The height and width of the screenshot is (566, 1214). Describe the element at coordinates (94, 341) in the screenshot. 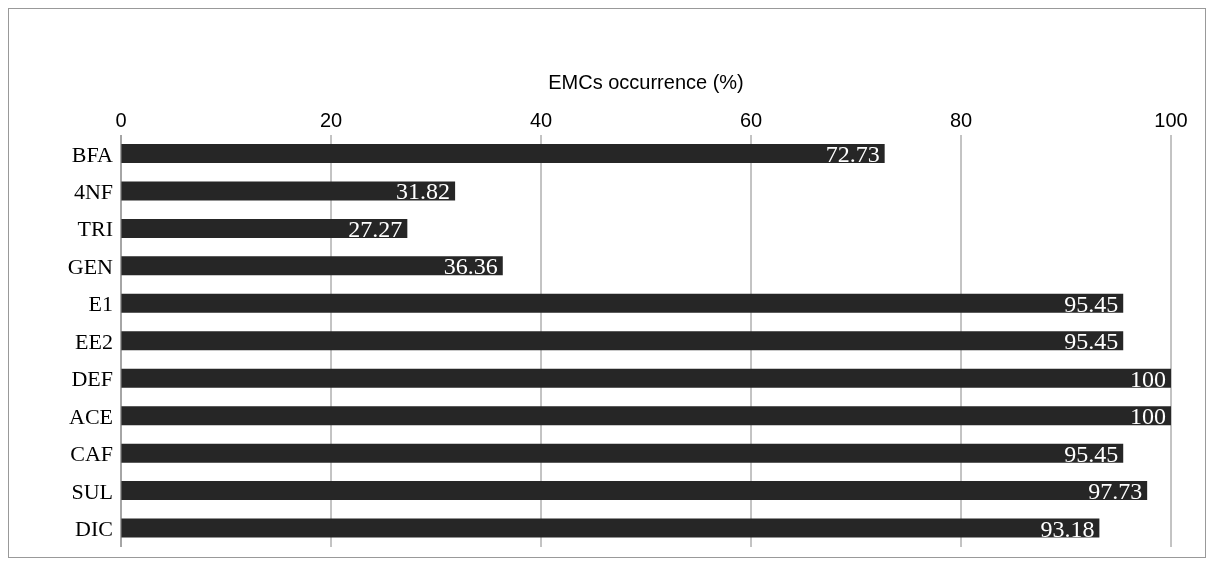

I see `y-tick-label: EE2` at that location.